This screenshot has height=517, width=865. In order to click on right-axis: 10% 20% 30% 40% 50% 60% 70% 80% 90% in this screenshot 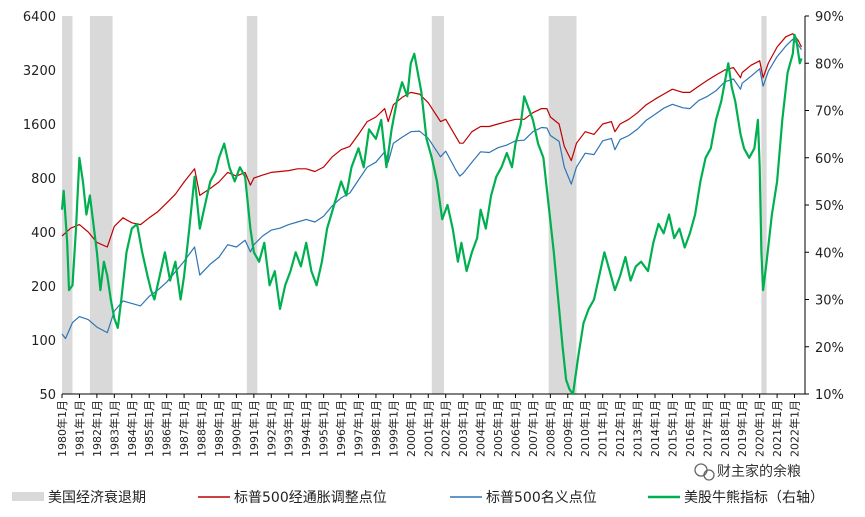, I will do `click(824, 206)`.